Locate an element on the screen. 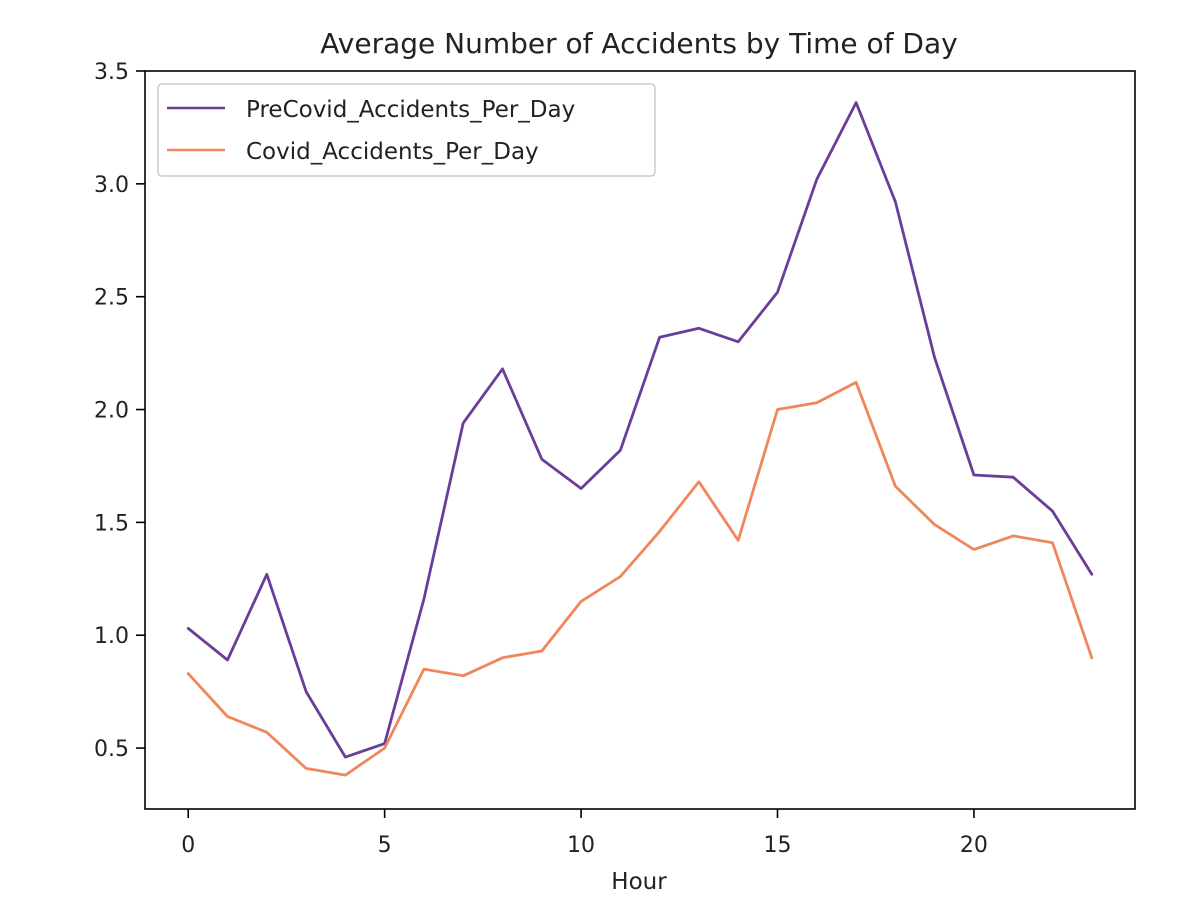  legend-label-covid: Covid_Accidents_Per_Day is located at coordinates (392, 152).